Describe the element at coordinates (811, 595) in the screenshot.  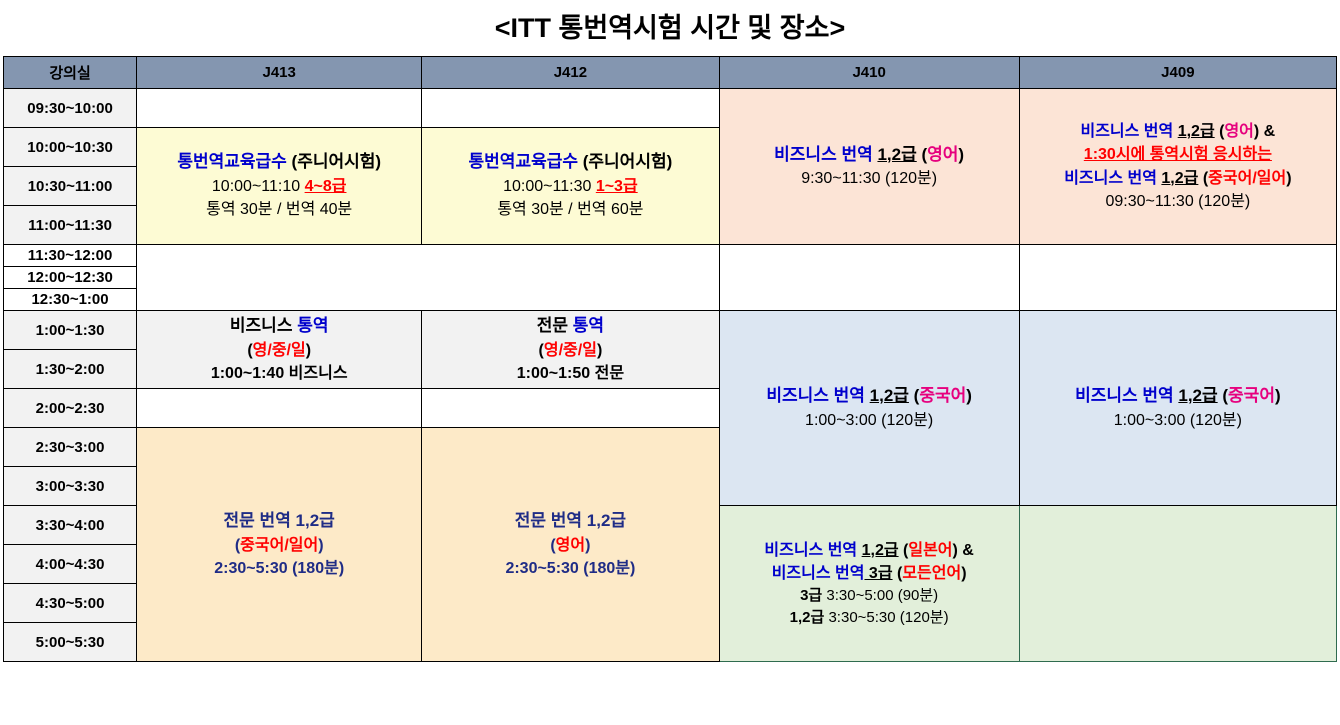
I see `j410-evening-l3a: 3급` at that location.